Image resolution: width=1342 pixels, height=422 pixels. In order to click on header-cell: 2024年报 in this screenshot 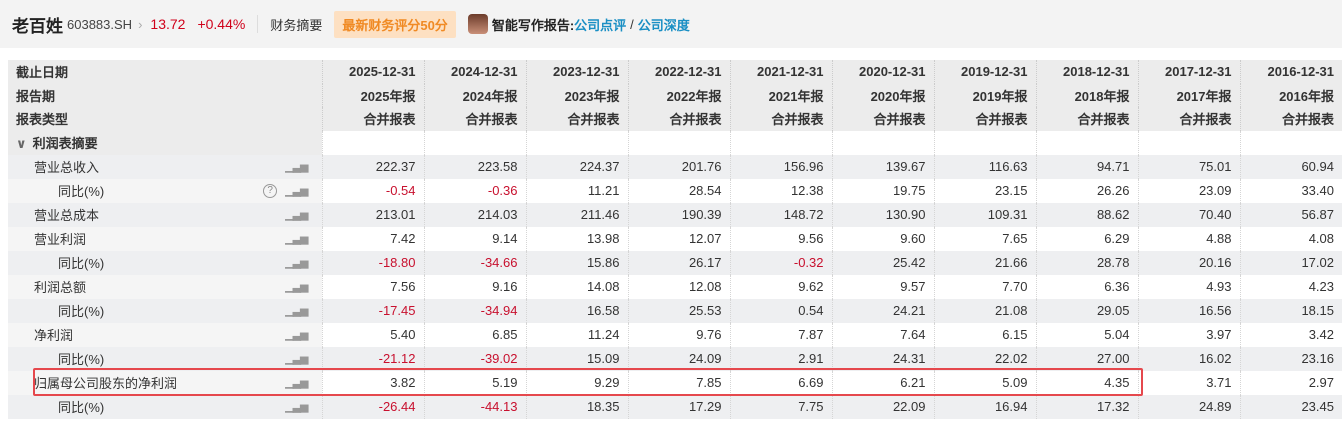, I will do `click(474, 95)`.